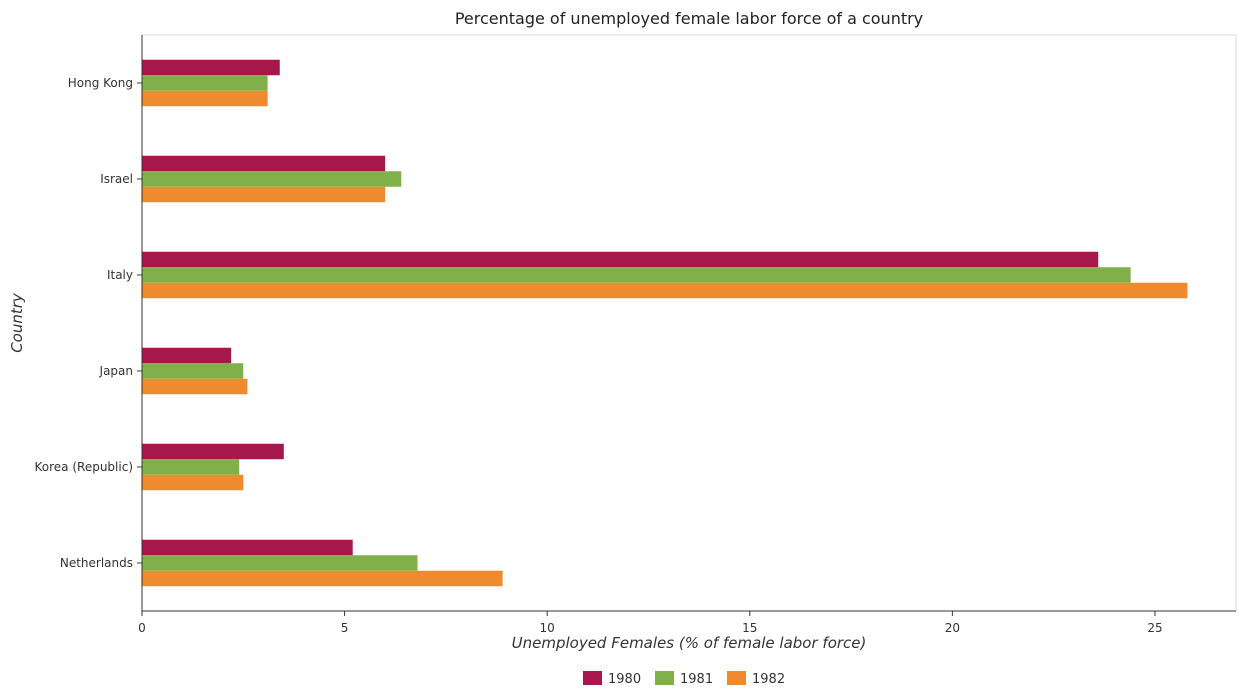  I want to click on bar-japan-1981, so click(193, 371).